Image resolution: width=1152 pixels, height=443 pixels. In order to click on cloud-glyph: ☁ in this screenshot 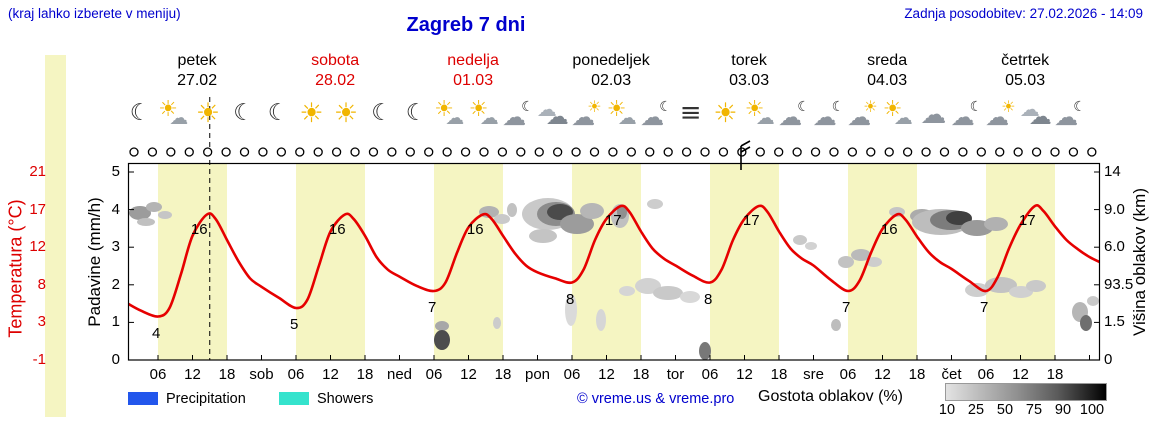, I will do `click(933, 115)`.